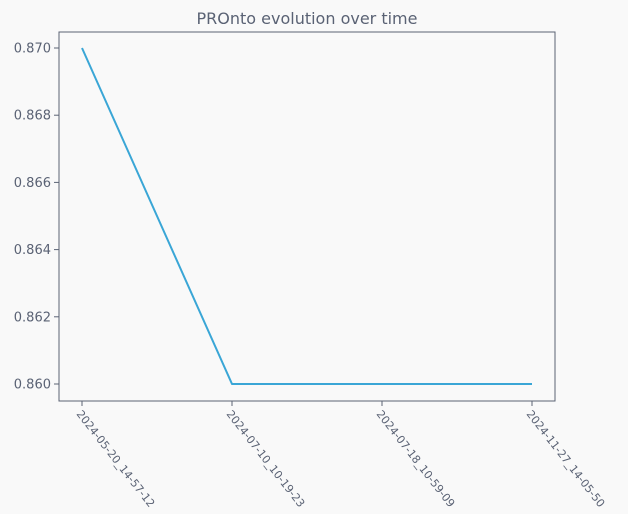 The width and height of the screenshot is (628, 514). Describe the element at coordinates (32, 250) in the screenshot. I see `y-tick-label: 0.864` at that location.